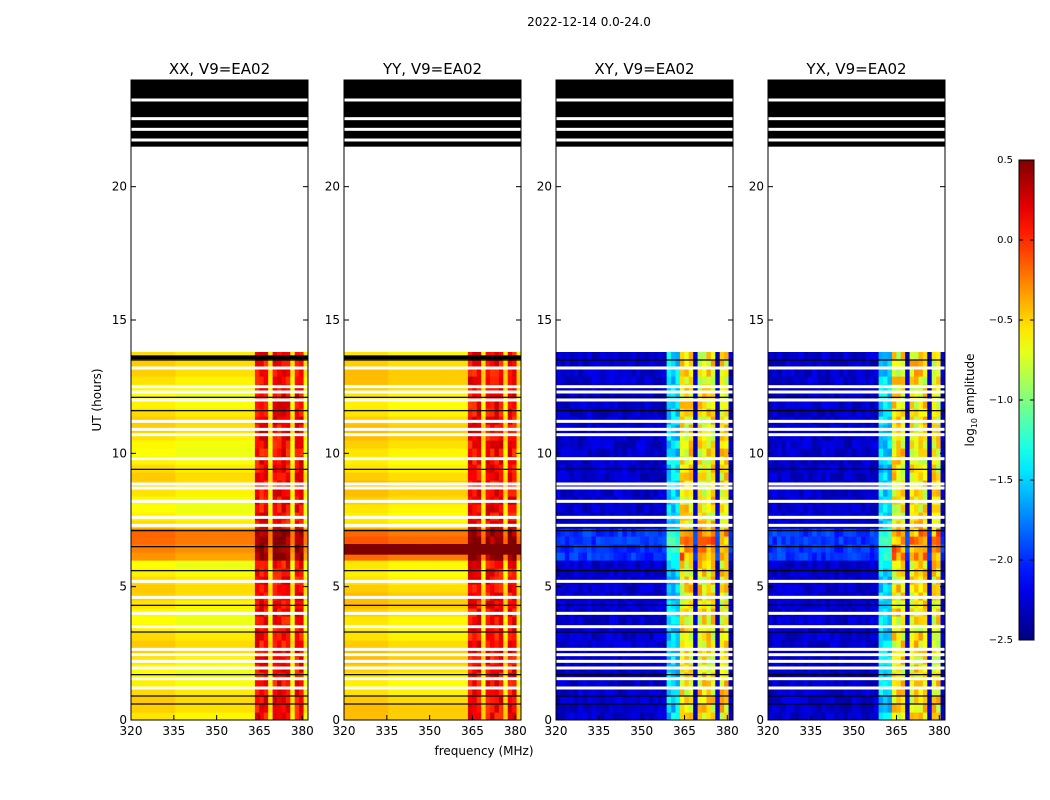 The width and height of the screenshot is (1050, 800). I want to click on x-tick-label: 335, so click(173, 731).